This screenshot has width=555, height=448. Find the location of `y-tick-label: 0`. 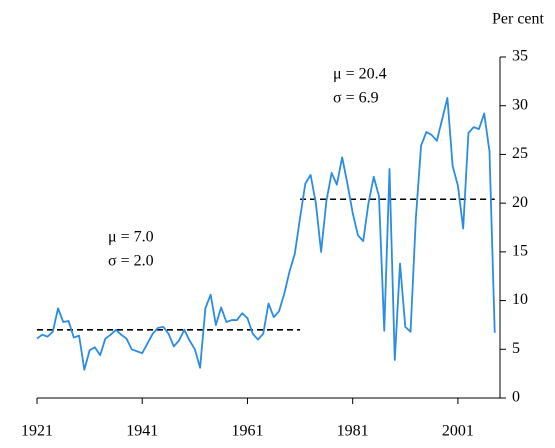

y-tick-label: 0 is located at coordinates (516, 397).